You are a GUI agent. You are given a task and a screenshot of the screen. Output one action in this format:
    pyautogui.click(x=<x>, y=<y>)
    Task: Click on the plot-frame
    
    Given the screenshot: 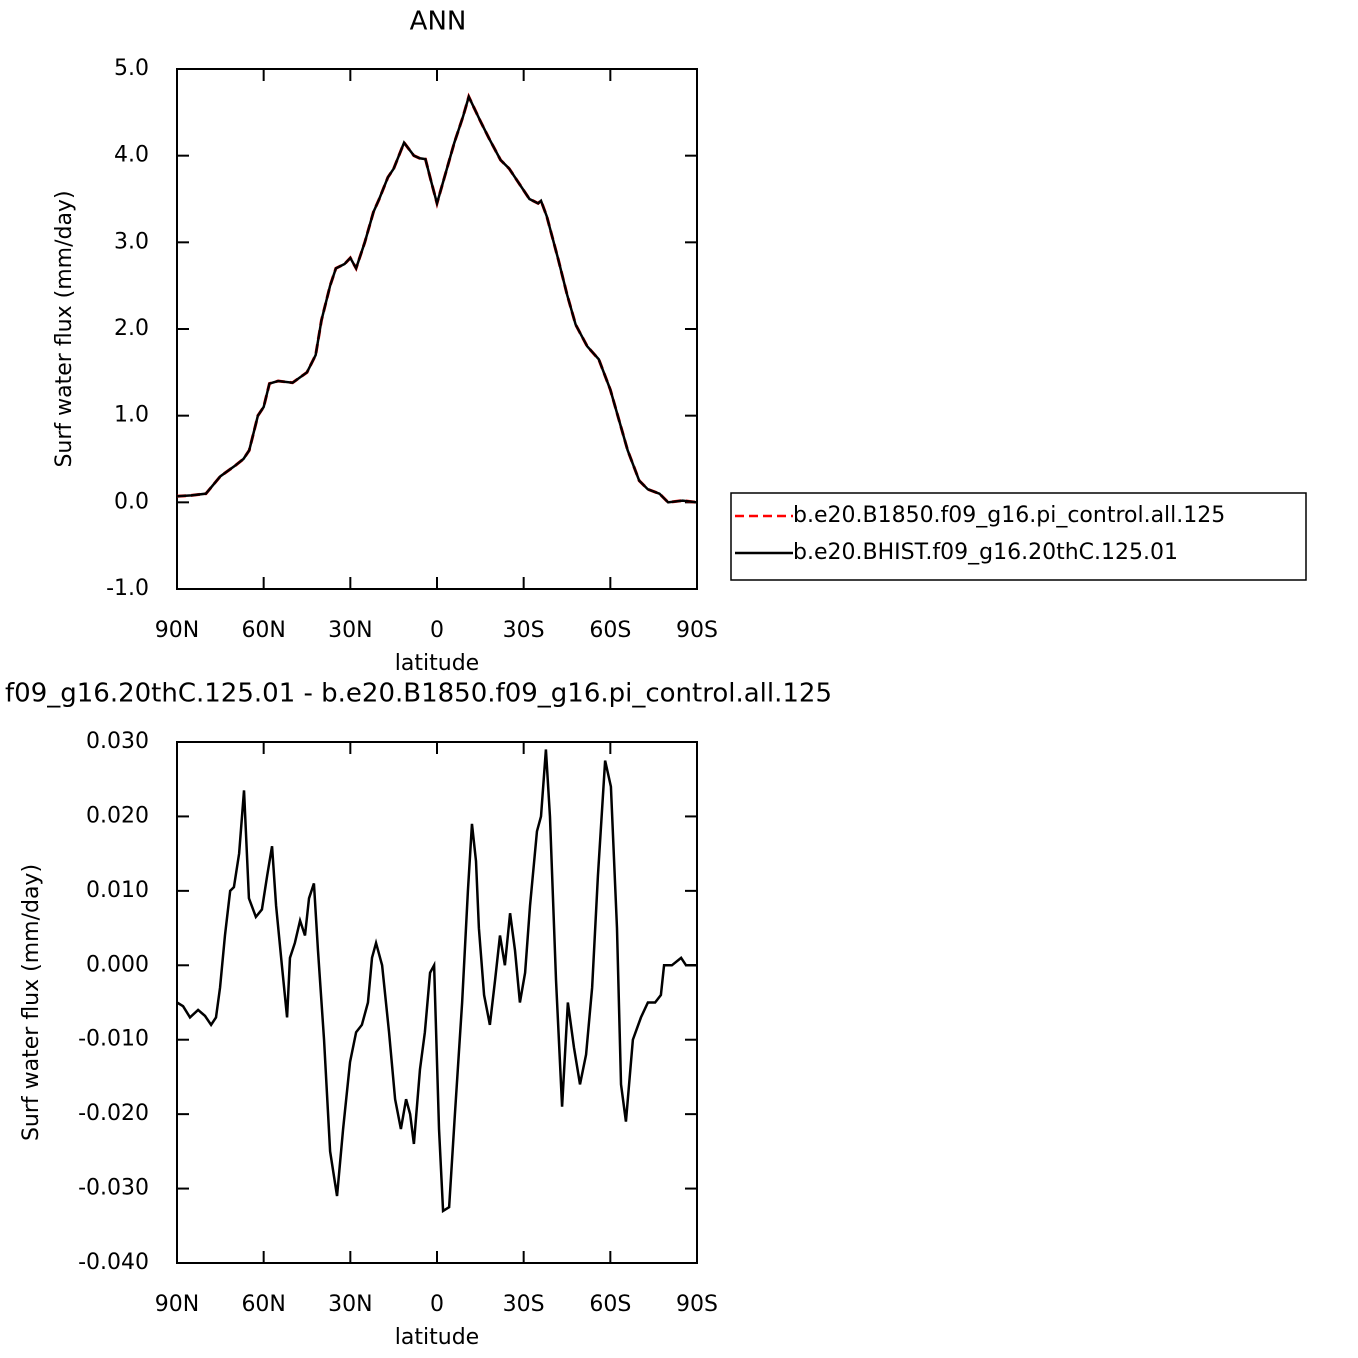 What is the action you would take?
    pyautogui.click(x=437, y=329)
    